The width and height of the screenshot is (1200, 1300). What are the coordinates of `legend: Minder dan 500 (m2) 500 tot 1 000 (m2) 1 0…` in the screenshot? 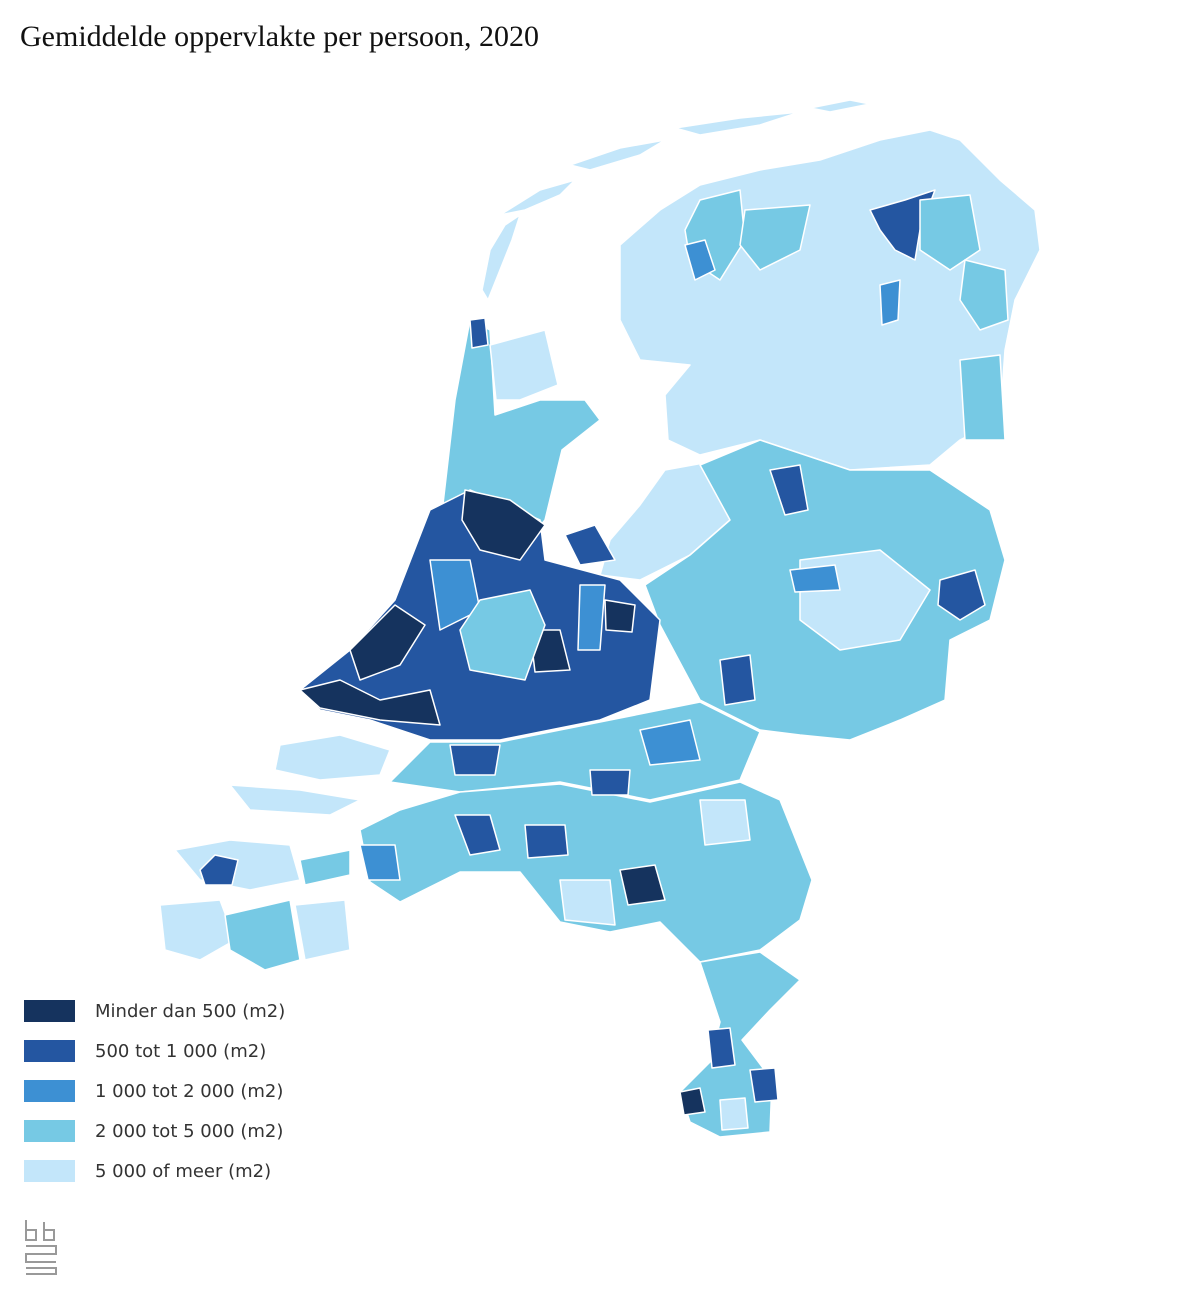 It's located at (154, 1091).